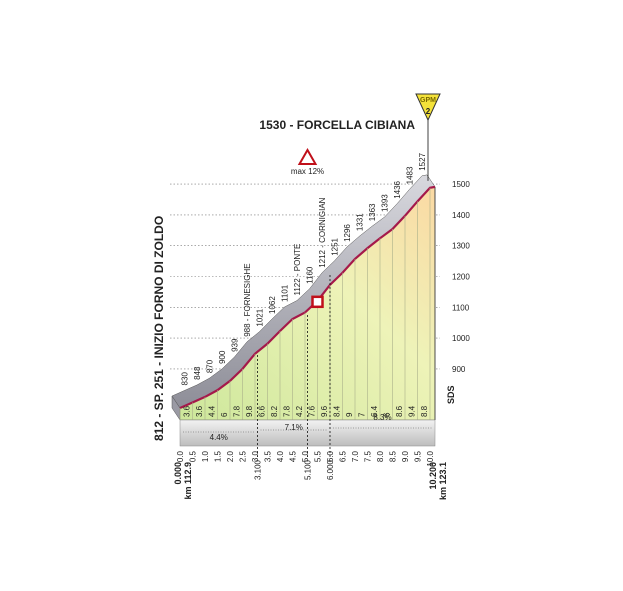 The width and height of the screenshot is (623, 591). Describe the element at coordinates (205, 456) in the screenshot. I see `x-tick-label: 1.0` at that location.